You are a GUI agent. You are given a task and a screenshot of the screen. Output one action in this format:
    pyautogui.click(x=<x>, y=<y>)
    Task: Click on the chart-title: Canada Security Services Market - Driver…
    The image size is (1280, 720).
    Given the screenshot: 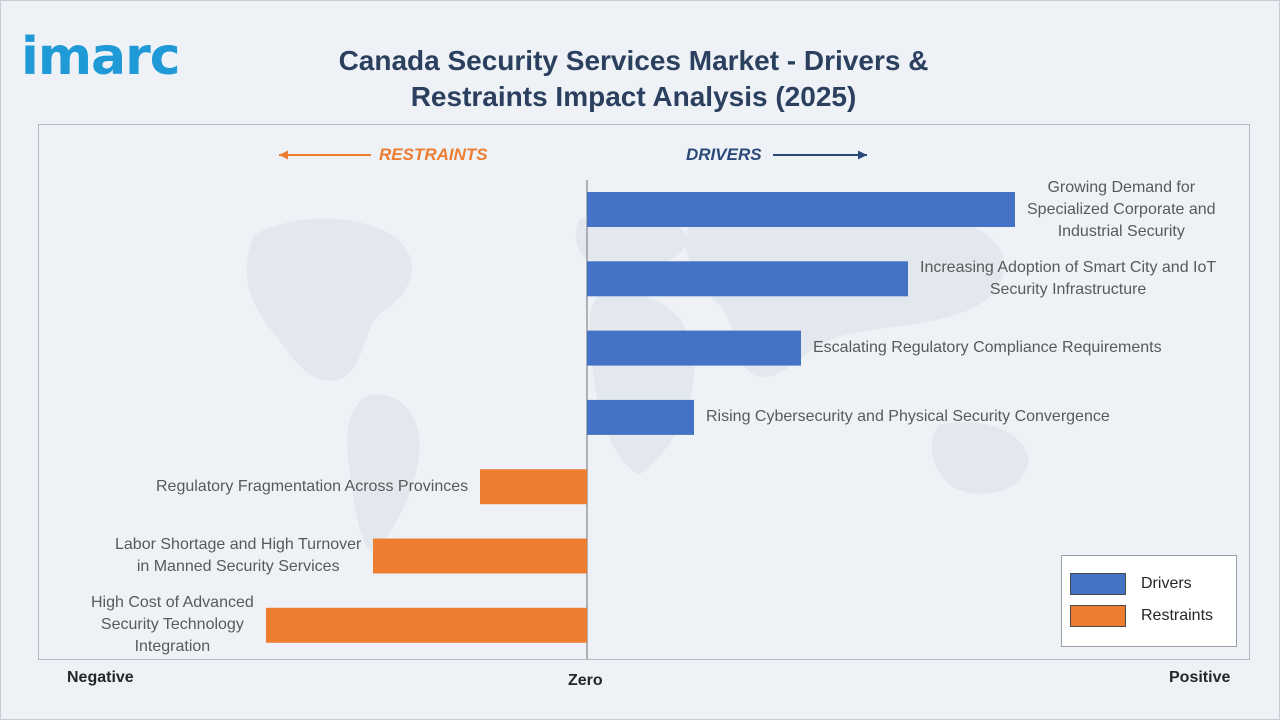 What is the action you would take?
    pyautogui.click(x=633, y=78)
    